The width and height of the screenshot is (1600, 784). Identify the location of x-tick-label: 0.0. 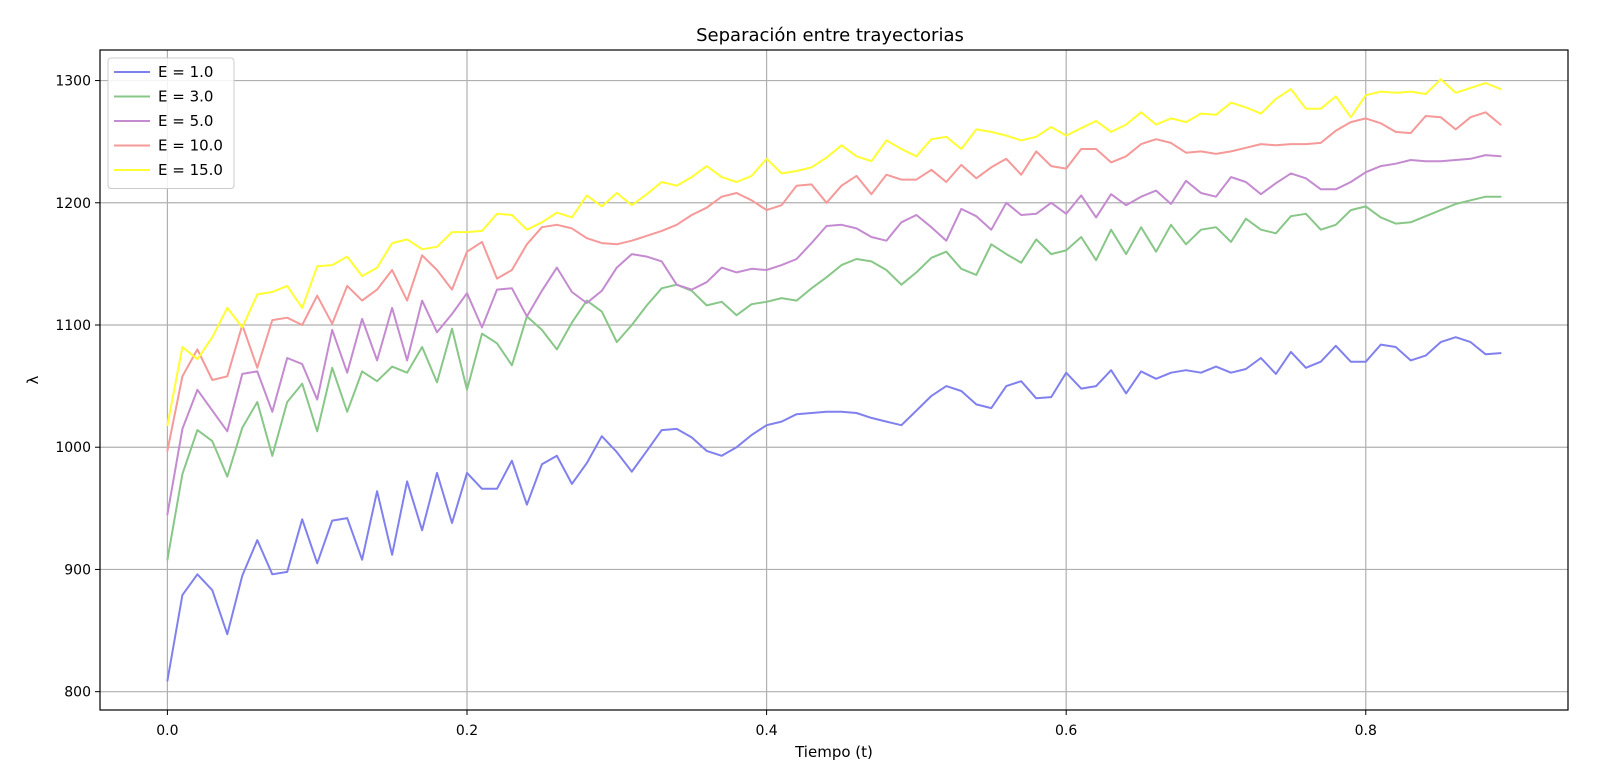
(167, 731).